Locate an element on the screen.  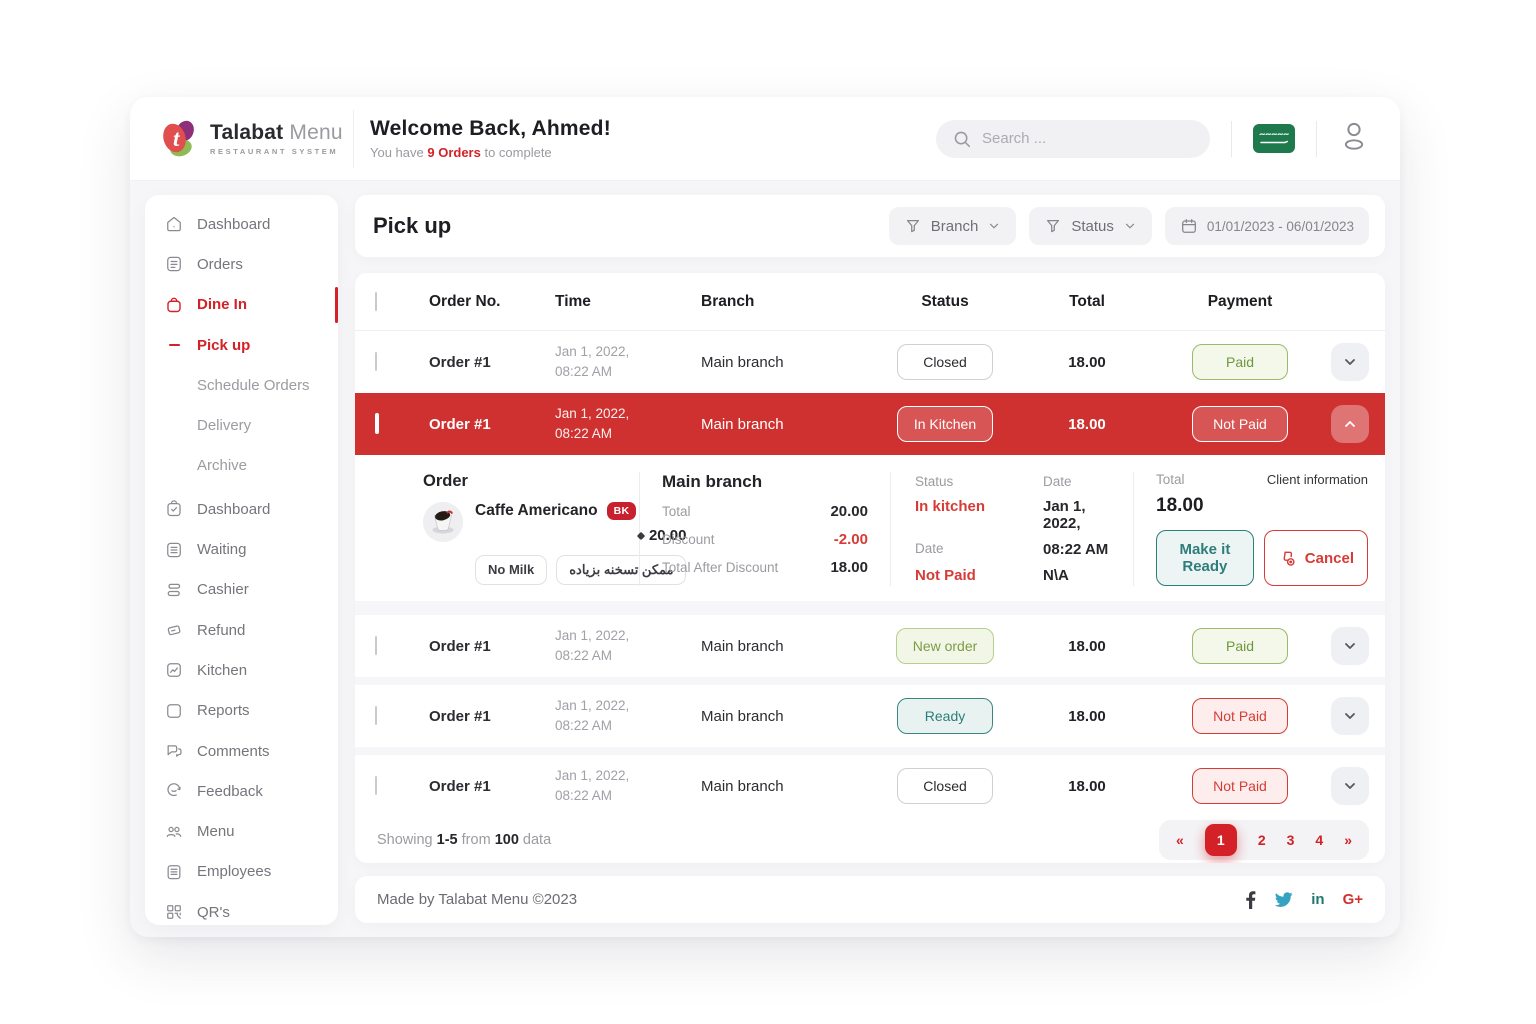
client-information-link: Client information is located at coordinates (1317, 479).